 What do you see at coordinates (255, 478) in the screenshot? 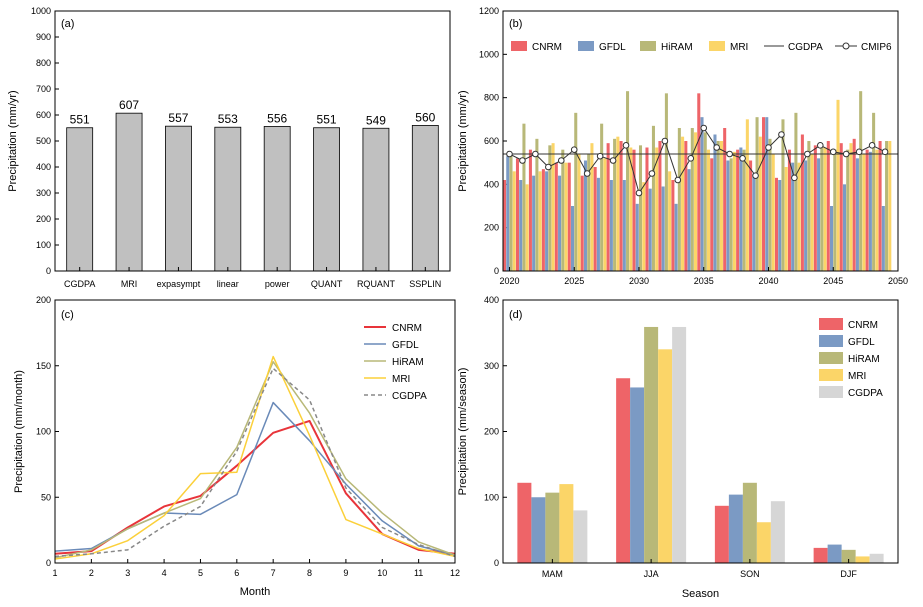
I see `series-line-gfdl` at bounding box center [255, 478].